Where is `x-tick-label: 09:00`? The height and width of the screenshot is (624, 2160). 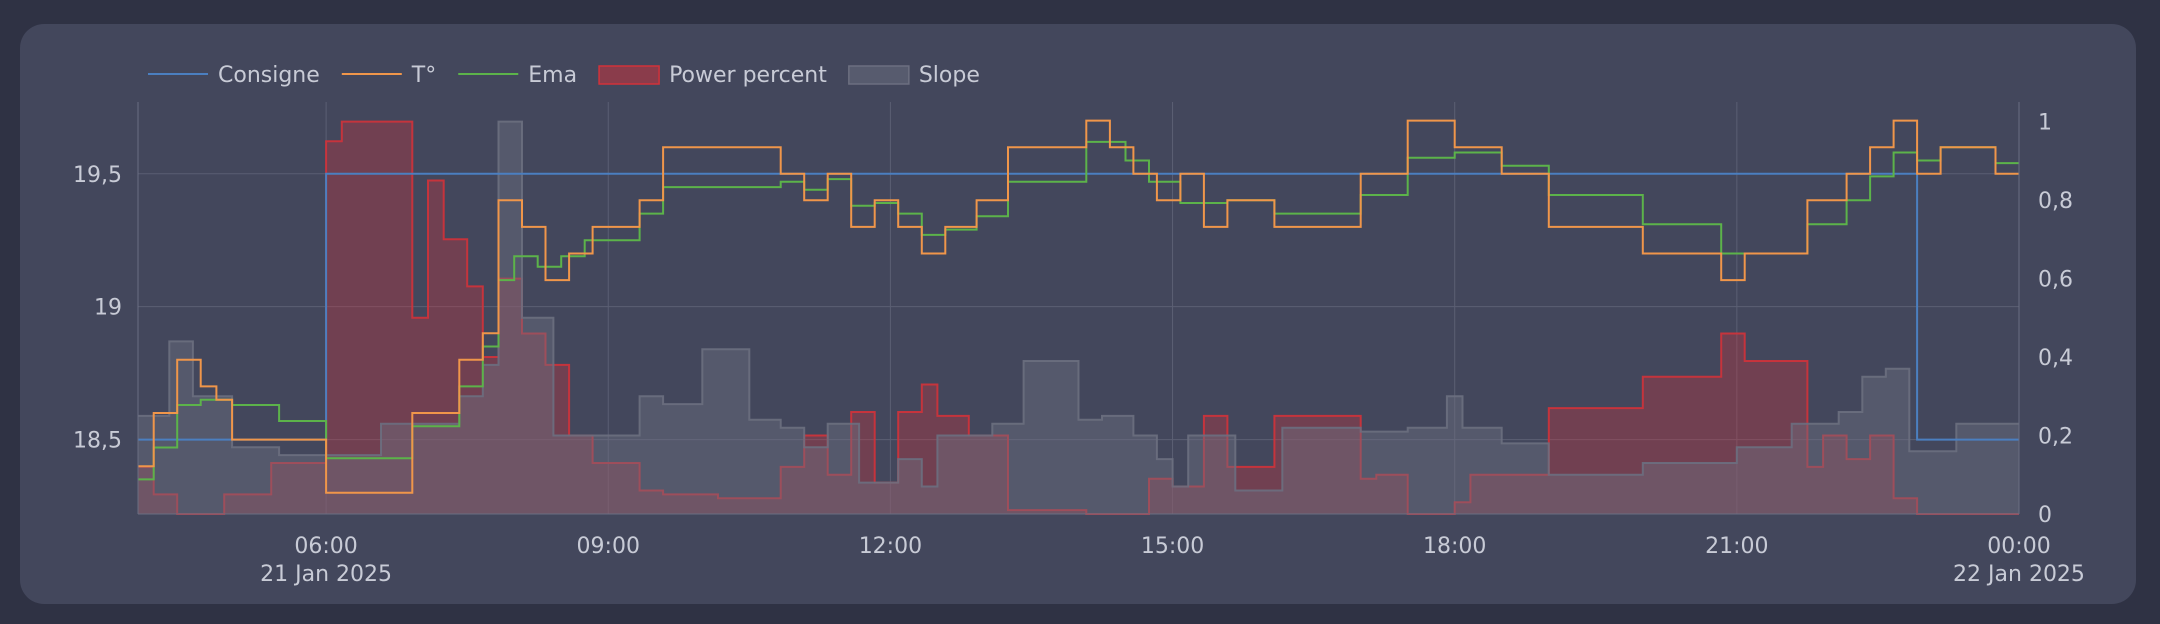
x-tick-label: 09:00 is located at coordinates (608, 546).